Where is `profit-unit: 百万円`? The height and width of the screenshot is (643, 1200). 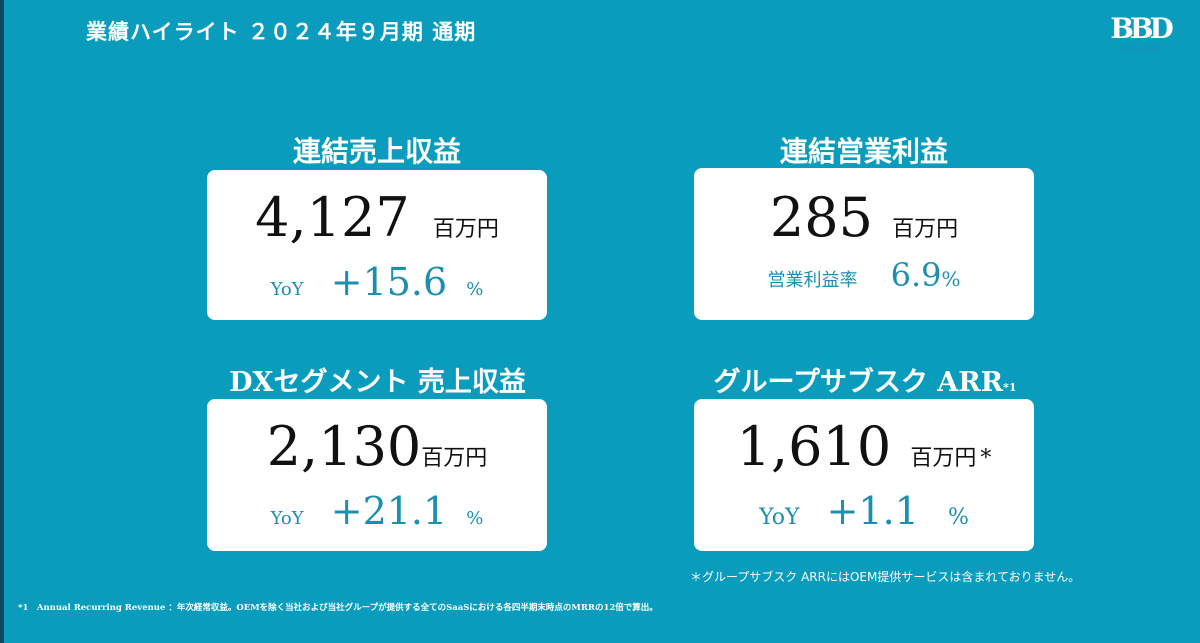 profit-unit: 百万円 is located at coordinates (925, 229).